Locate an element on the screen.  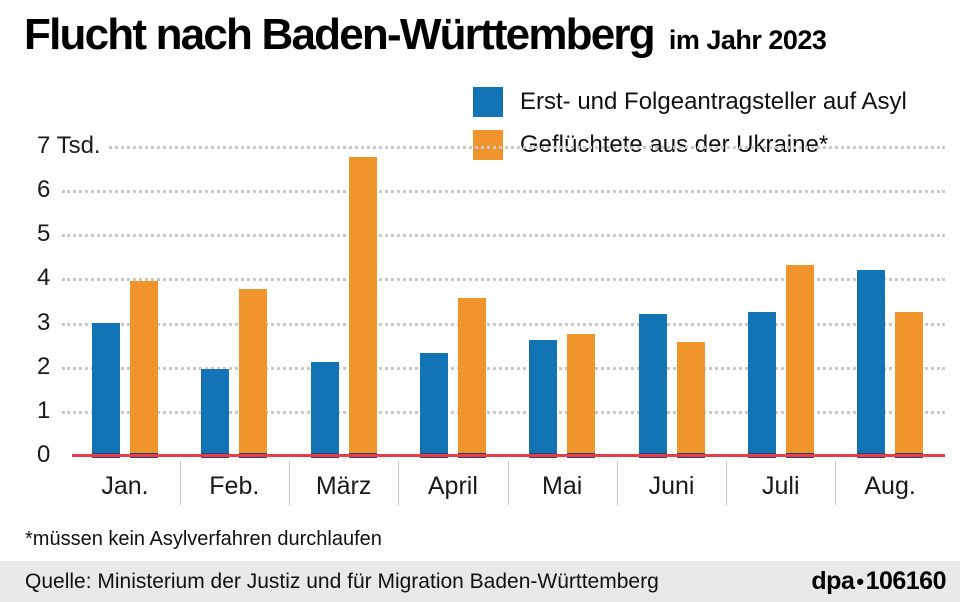
footnote: *müssen kein Asylverfahren durchlaufen is located at coordinates (203, 539).